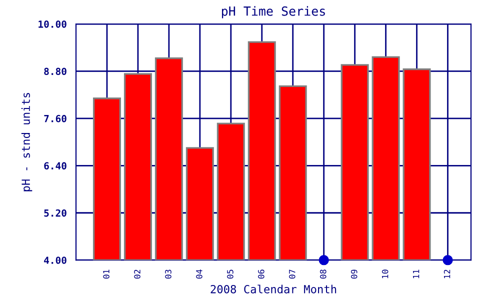 The height and width of the screenshot is (300, 500). I want to click on x-tick-label: 07, so click(292, 274).